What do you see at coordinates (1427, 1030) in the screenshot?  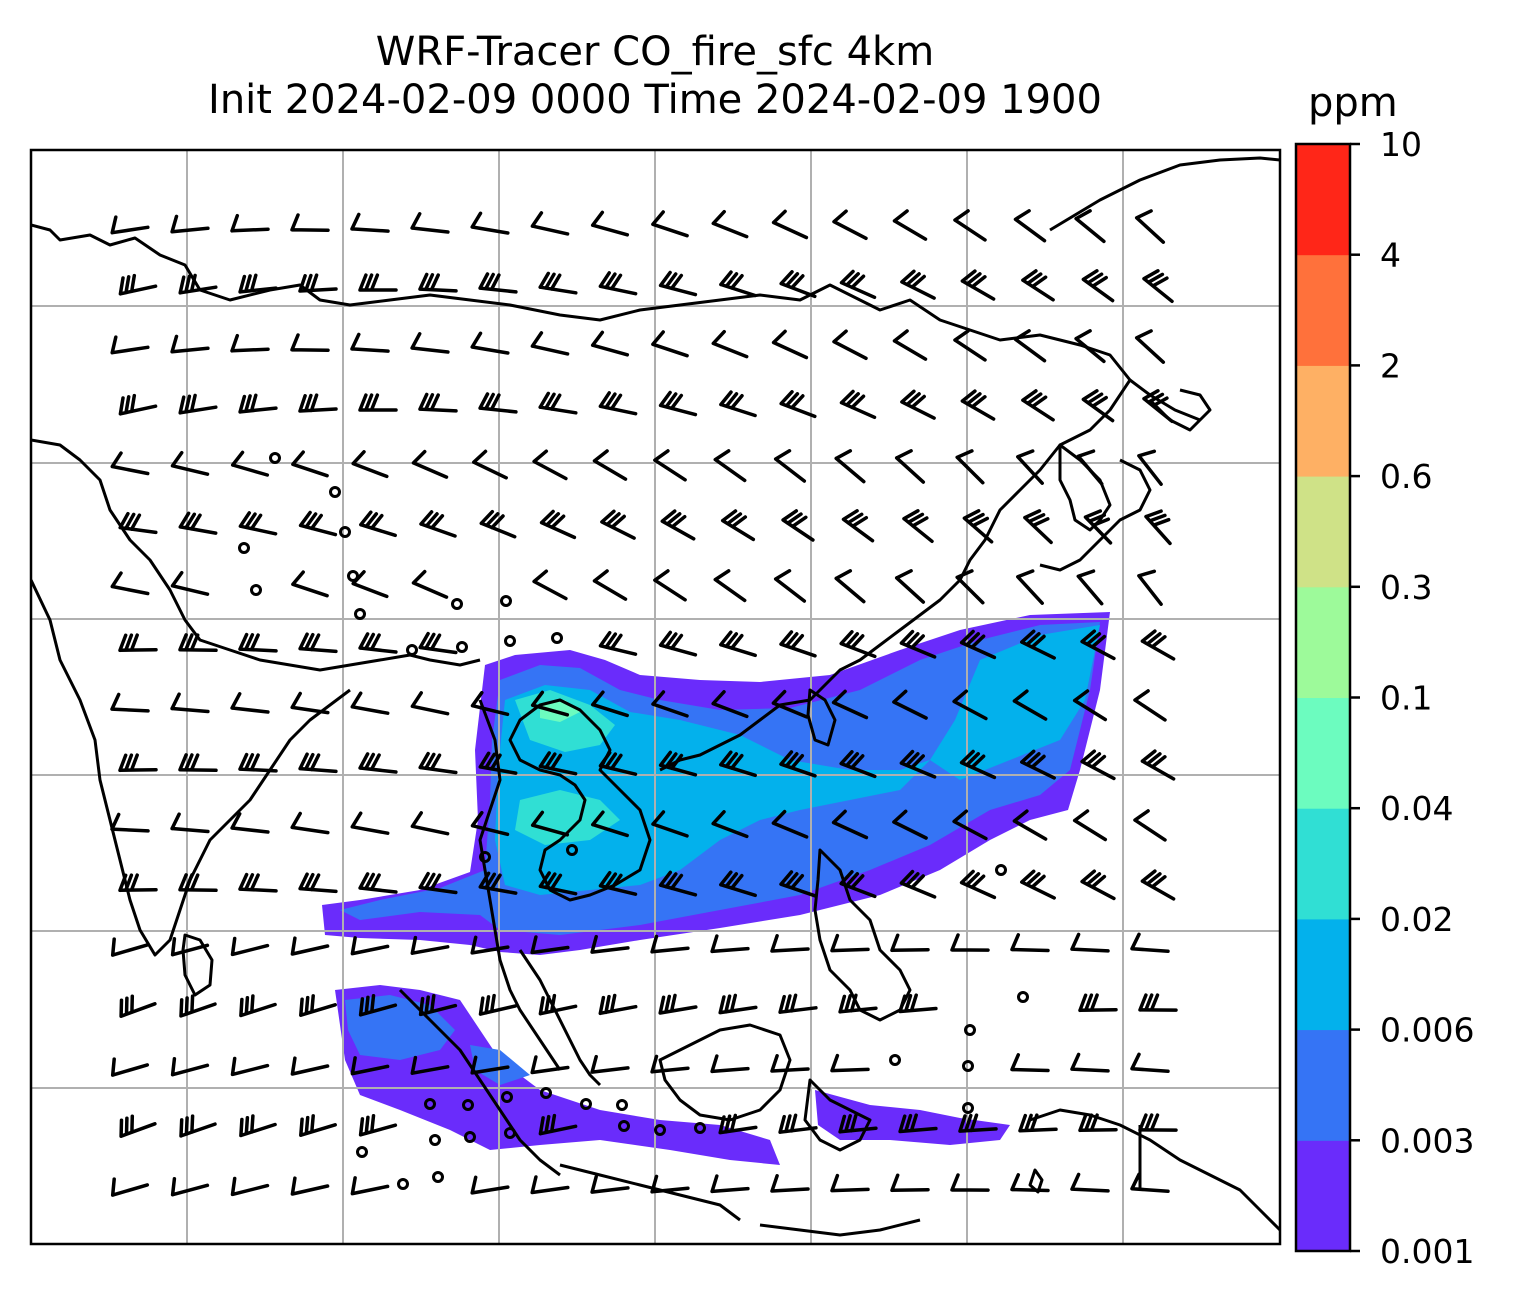 I see `colorbar-tick-label: 0.006` at bounding box center [1427, 1030].